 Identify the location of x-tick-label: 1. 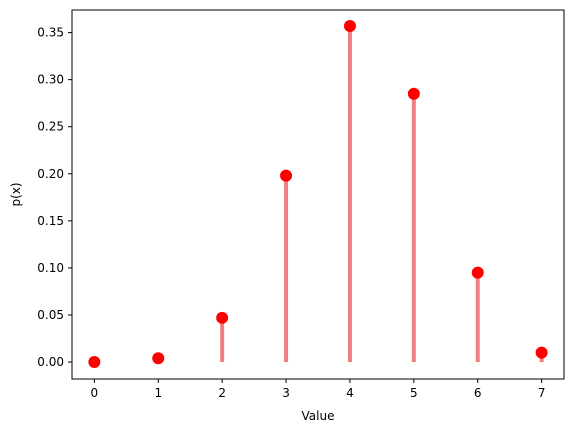
(158, 393).